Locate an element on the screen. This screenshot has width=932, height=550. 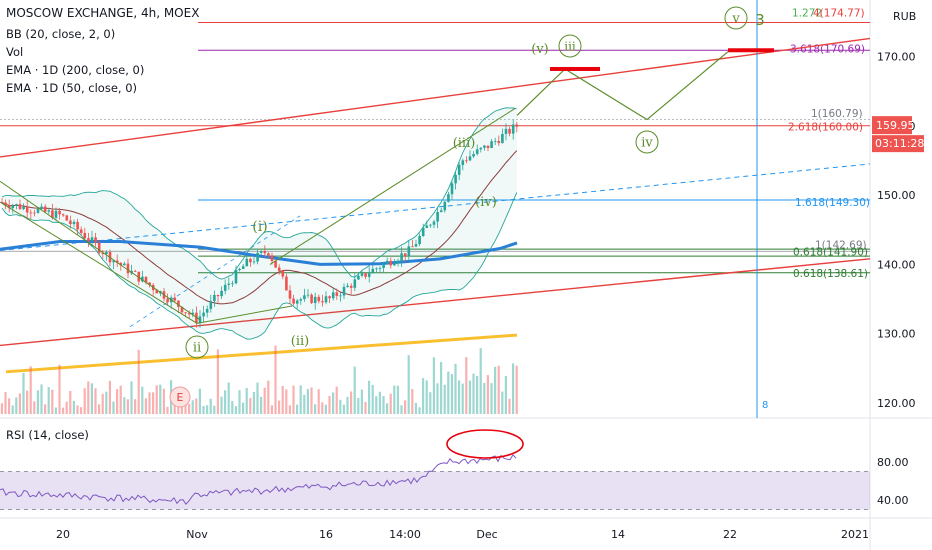
rsi-band is located at coordinates (435, 490).